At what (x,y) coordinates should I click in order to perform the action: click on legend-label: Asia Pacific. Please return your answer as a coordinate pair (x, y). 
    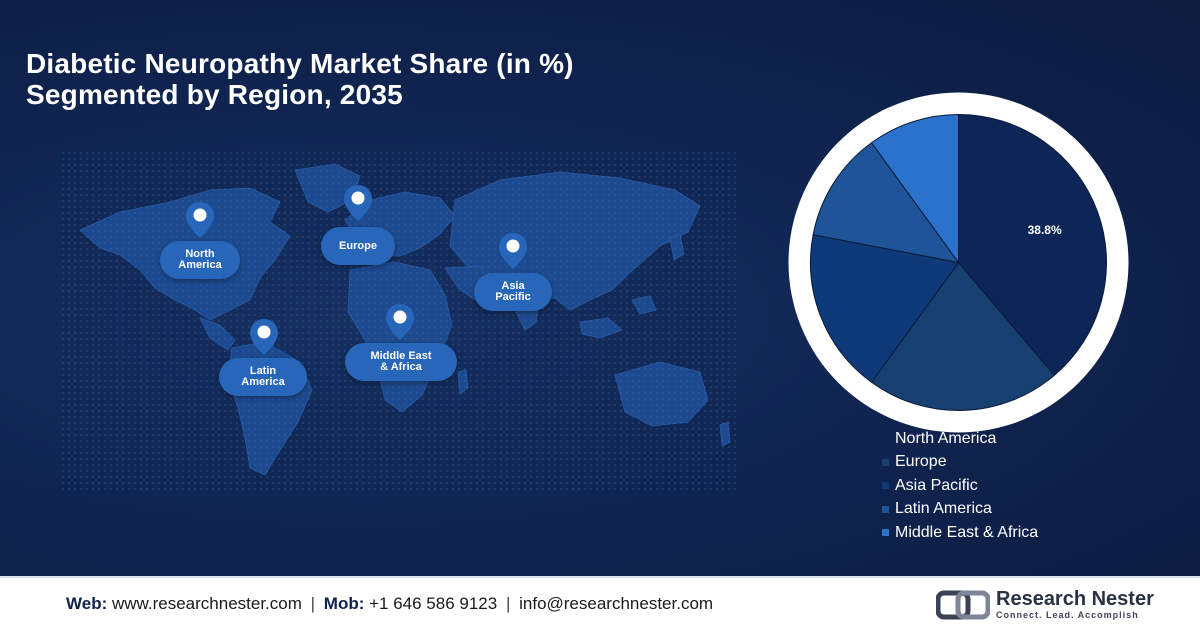
    Looking at the image, I should click on (936, 485).